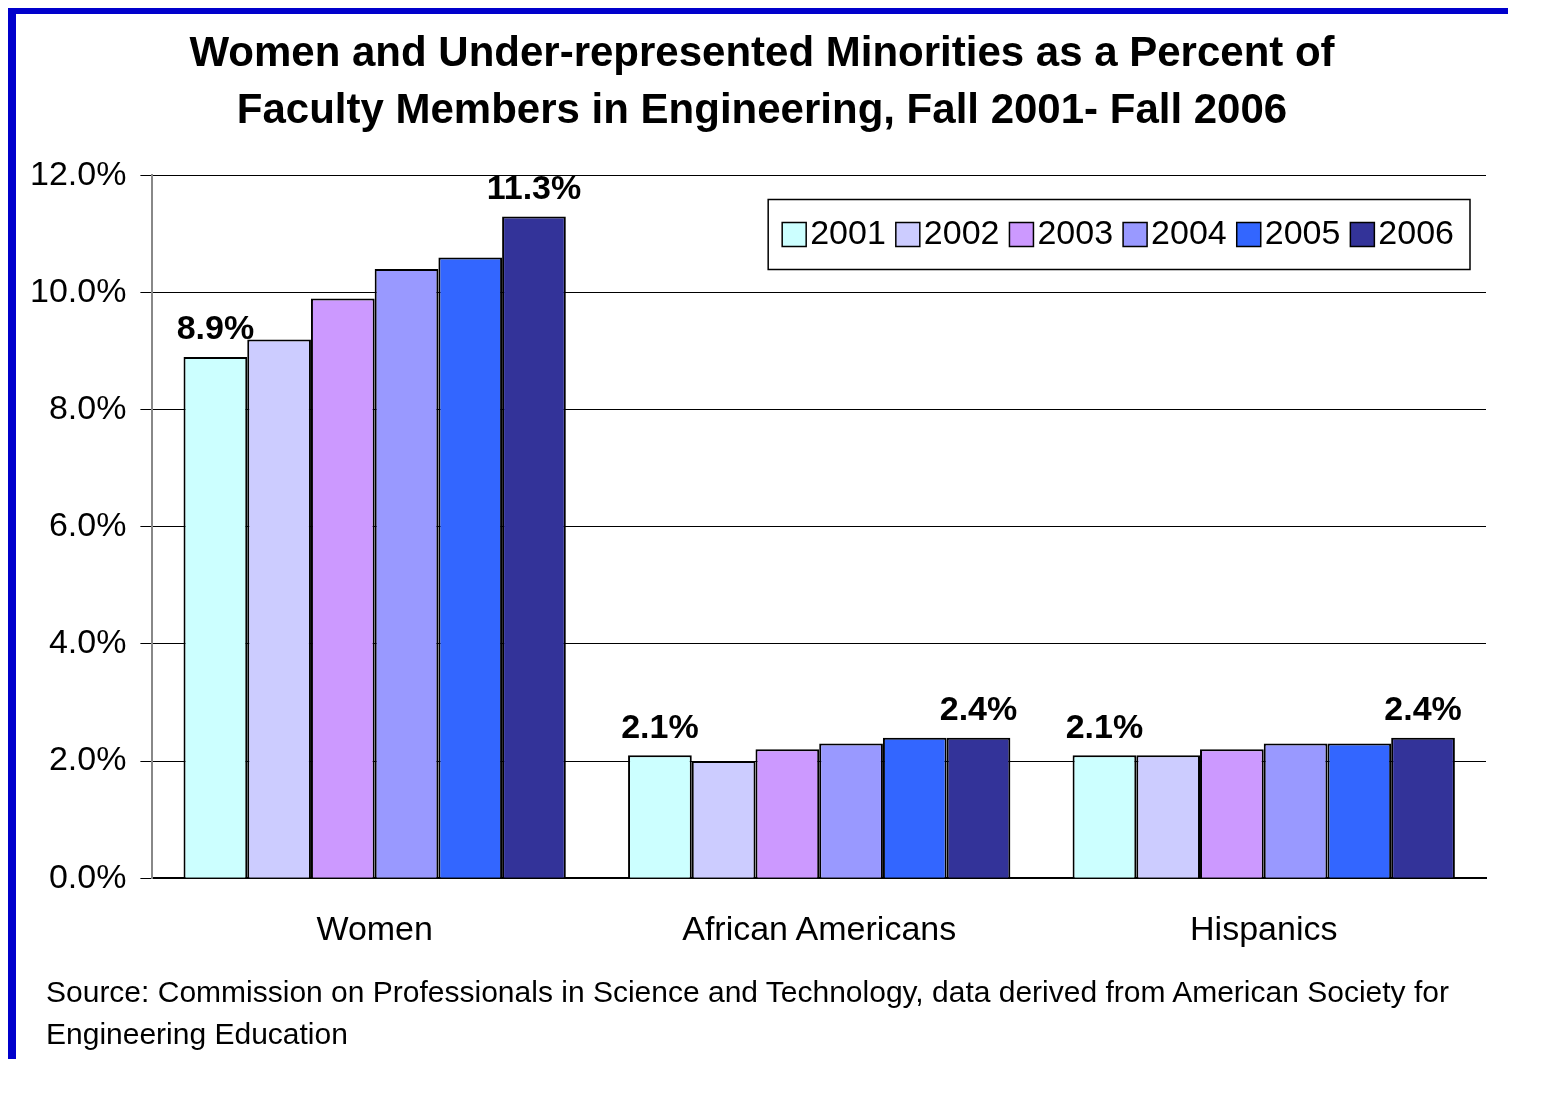 Image resolution: width=1545 pixels, height=1110 pixels. Describe the element at coordinates (215, 327) in the screenshot. I see `data-label: 8.9%` at that location.